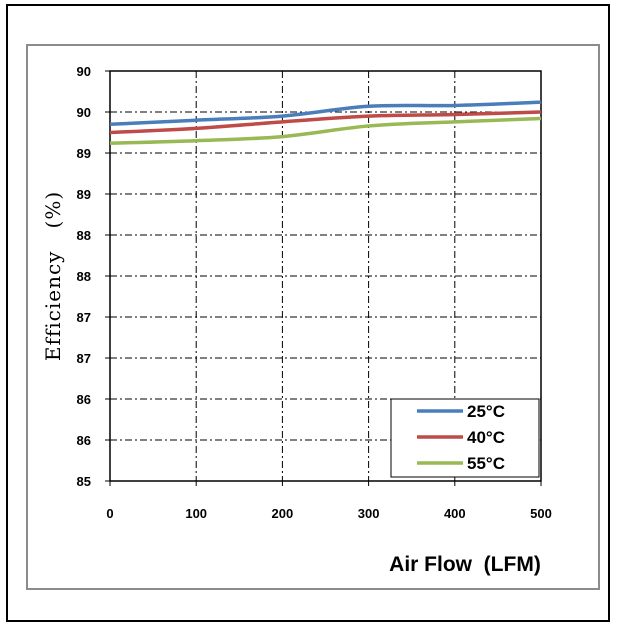 This screenshot has width=620, height=636. I want to click on series-line-55c, so click(325, 130).